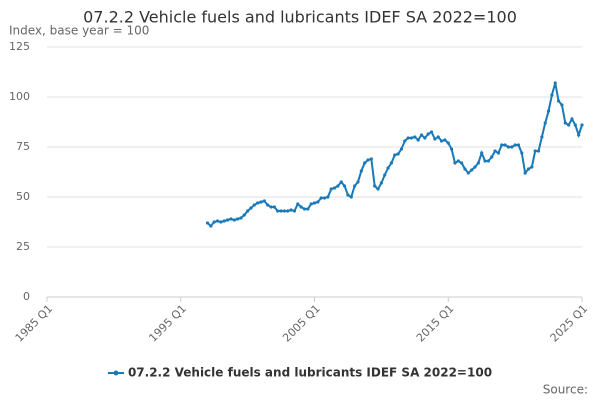  I want to click on y-tick-label: 75, so click(23, 146).